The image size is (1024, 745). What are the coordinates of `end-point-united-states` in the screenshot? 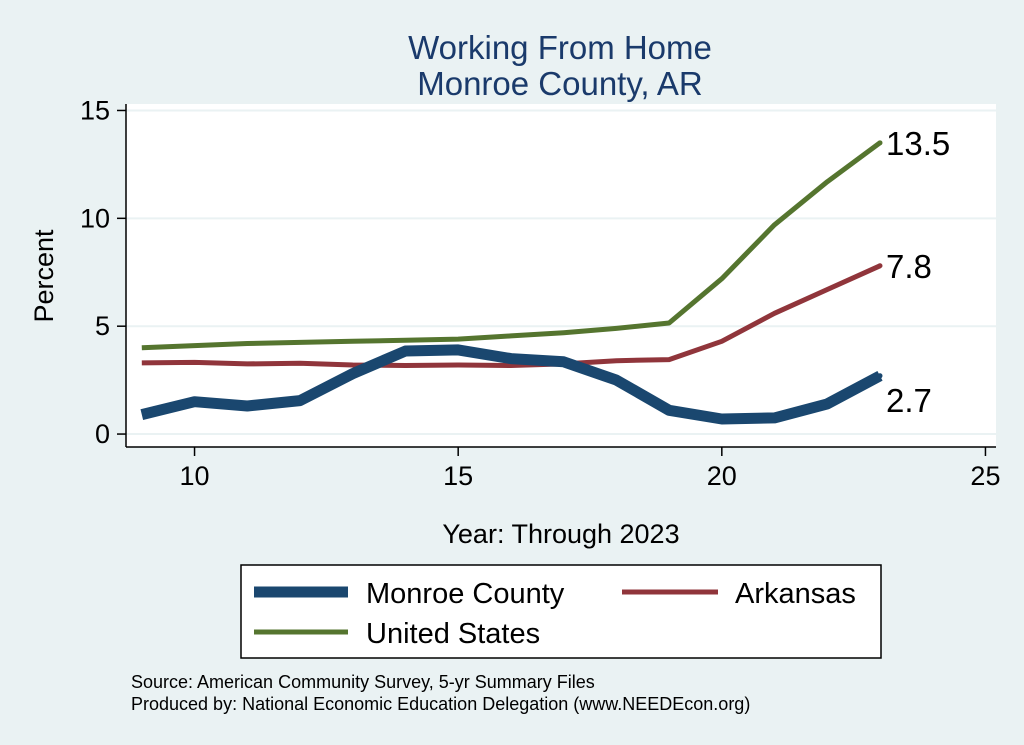 It's located at (880, 143).